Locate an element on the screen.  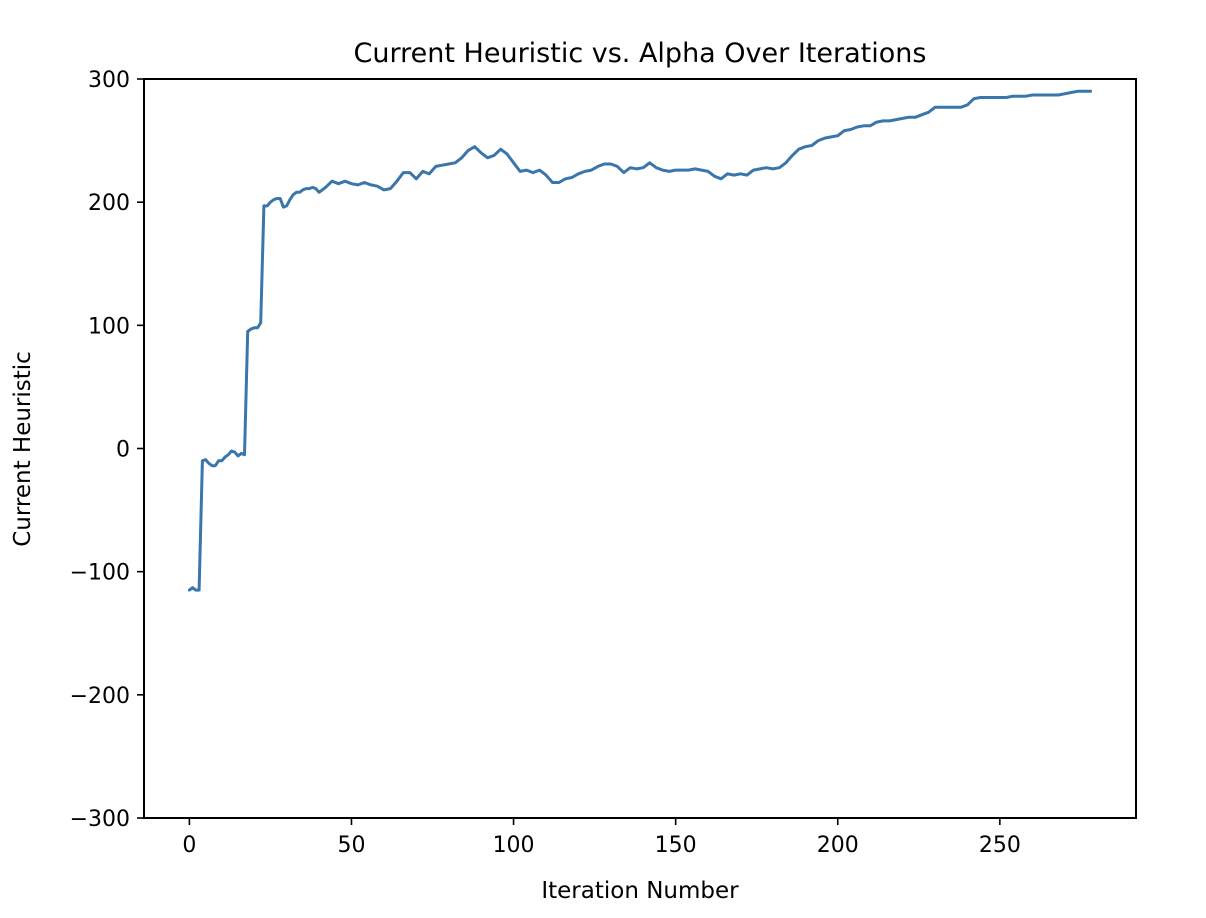
y-tick-label: 100 is located at coordinates (109, 326).